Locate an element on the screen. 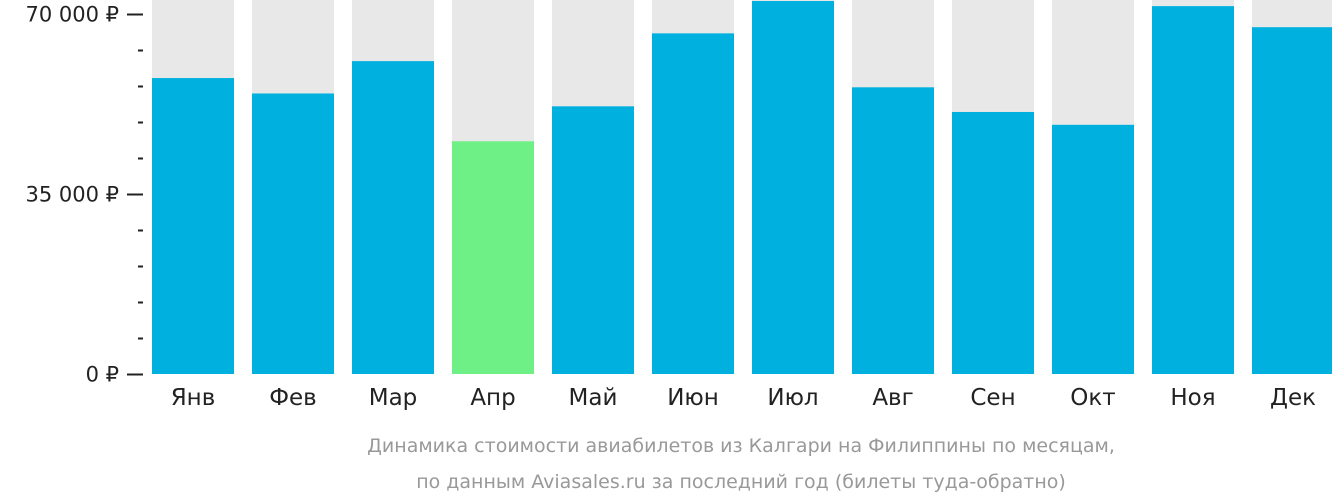  x-tick-label: Май is located at coordinates (593, 398).